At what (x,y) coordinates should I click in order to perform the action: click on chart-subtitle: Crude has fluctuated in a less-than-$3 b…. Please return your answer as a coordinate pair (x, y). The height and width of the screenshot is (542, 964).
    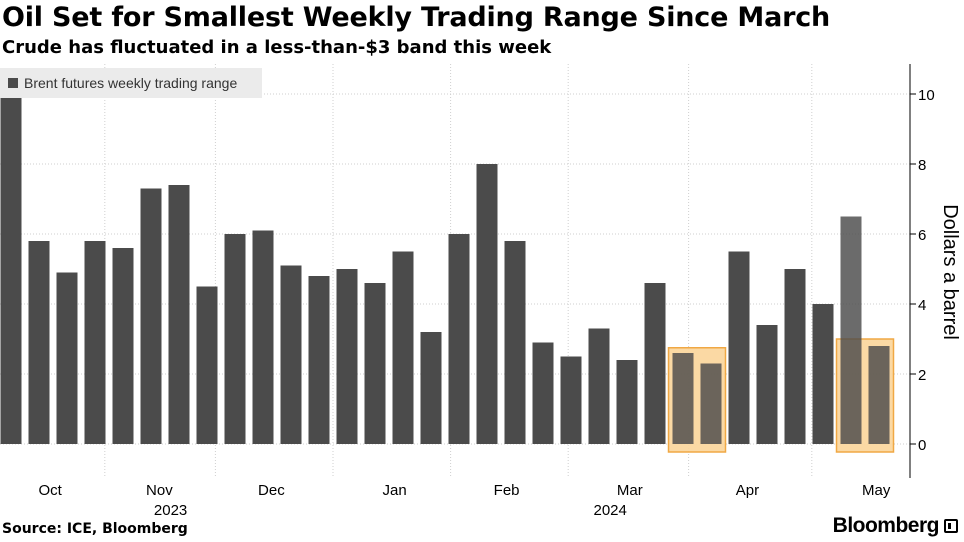
    Looking at the image, I should click on (277, 47).